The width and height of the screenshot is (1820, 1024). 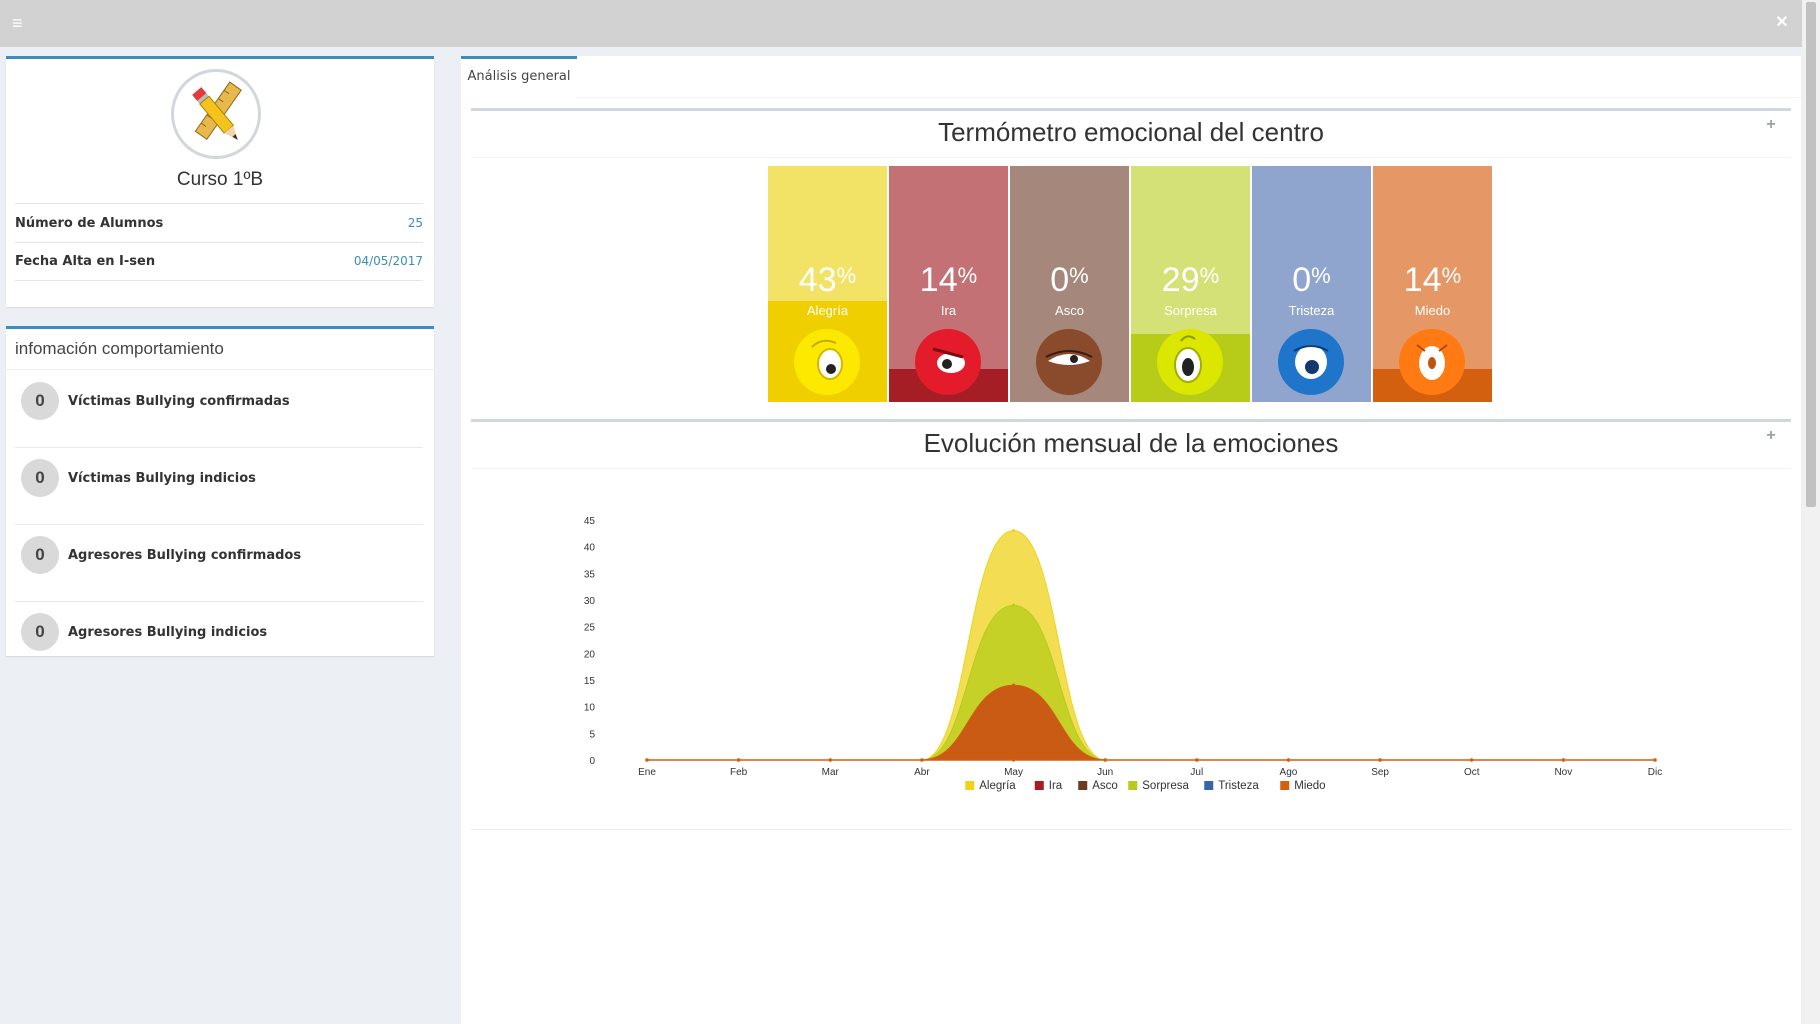 What do you see at coordinates (1380, 772) in the screenshot?
I see `x-tick-label: Sep` at bounding box center [1380, 772].